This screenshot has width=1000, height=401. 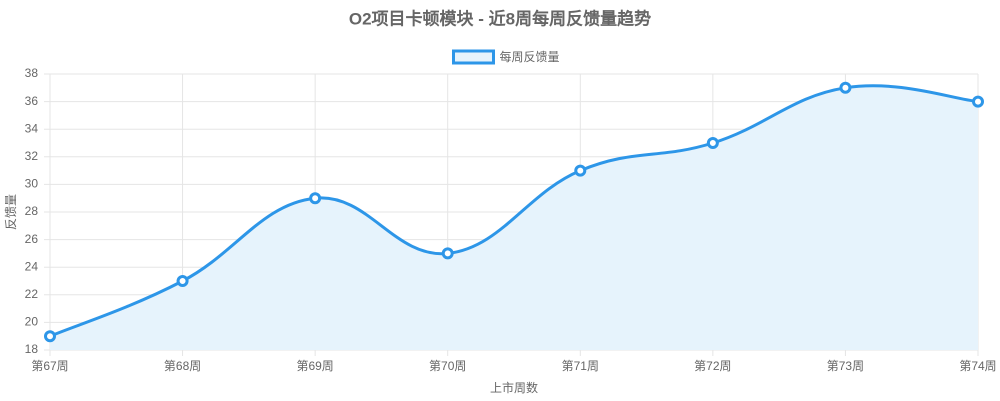 I want to click on legend-swatch, so click(x=473, y=57).